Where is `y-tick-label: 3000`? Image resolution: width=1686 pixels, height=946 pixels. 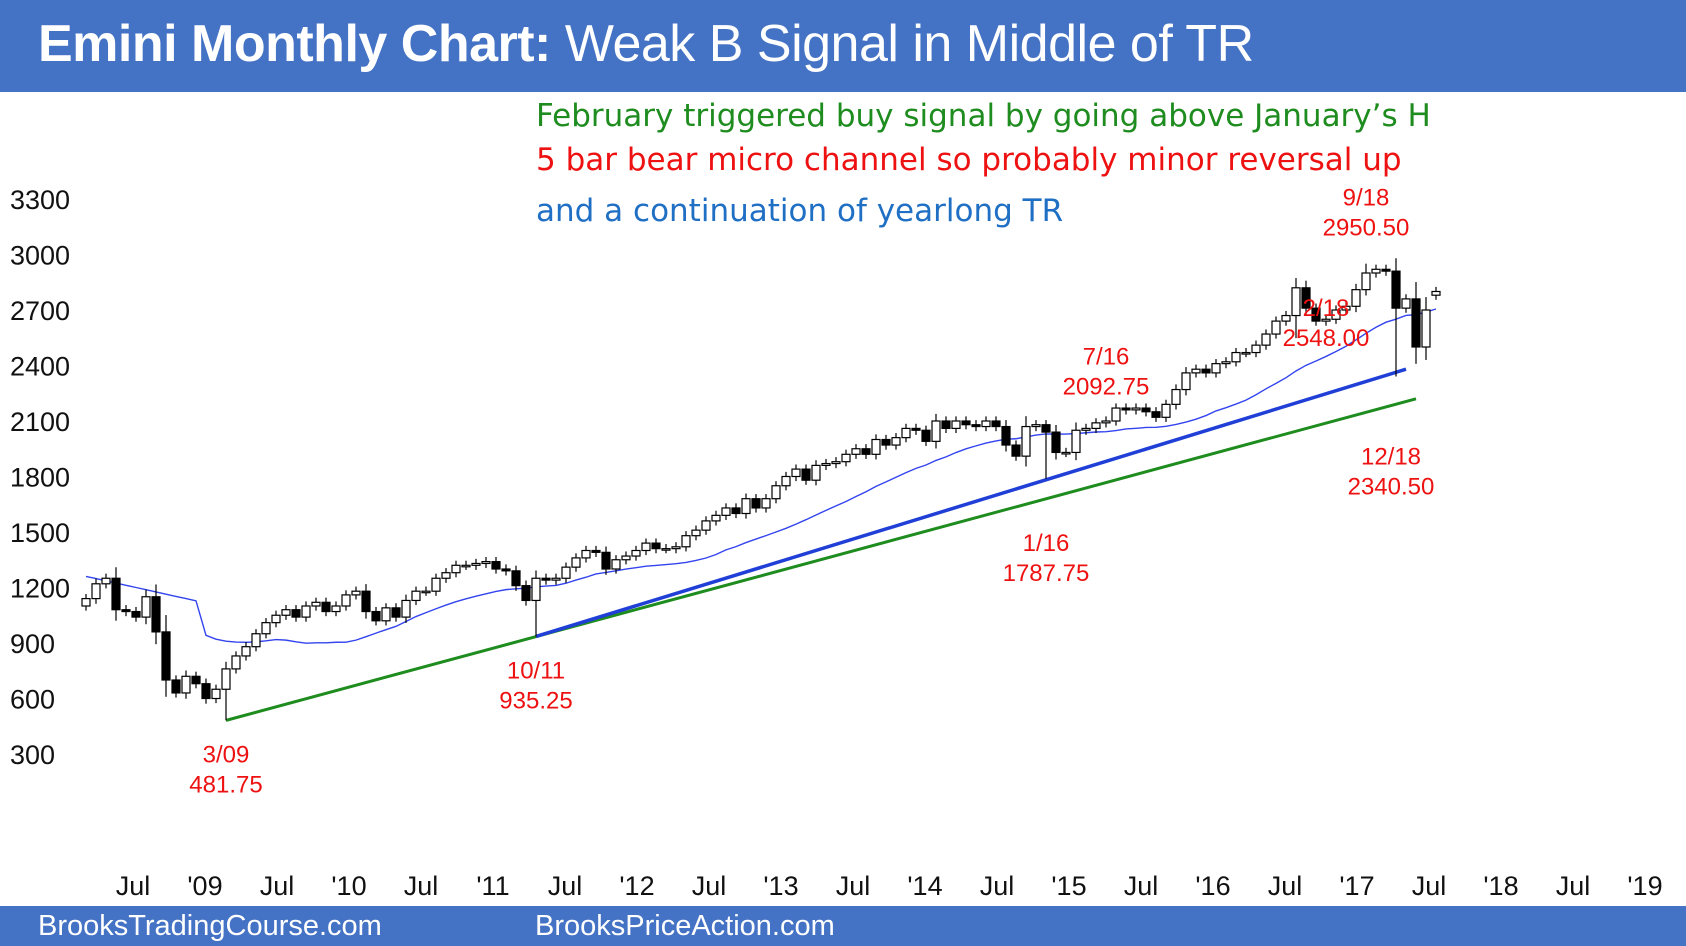
y-tick-label: 3000 is located at coordinates (40, 256).